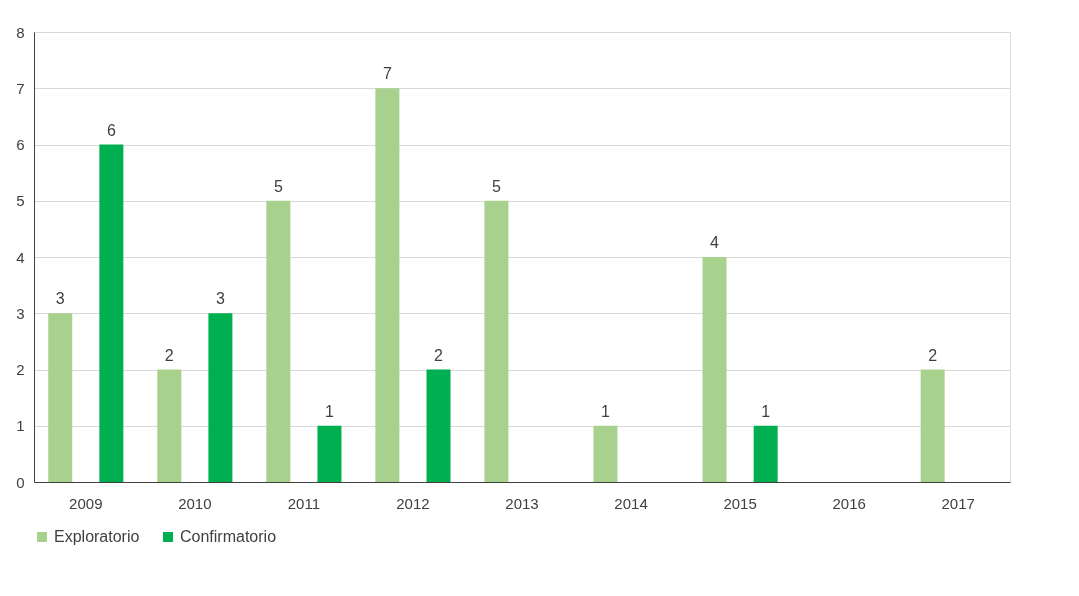 The width and height of the screenshot is (1079, 596). Describe the element at coordinates (387, 74) in the screenshot. I see `data-label: 7` at that location.